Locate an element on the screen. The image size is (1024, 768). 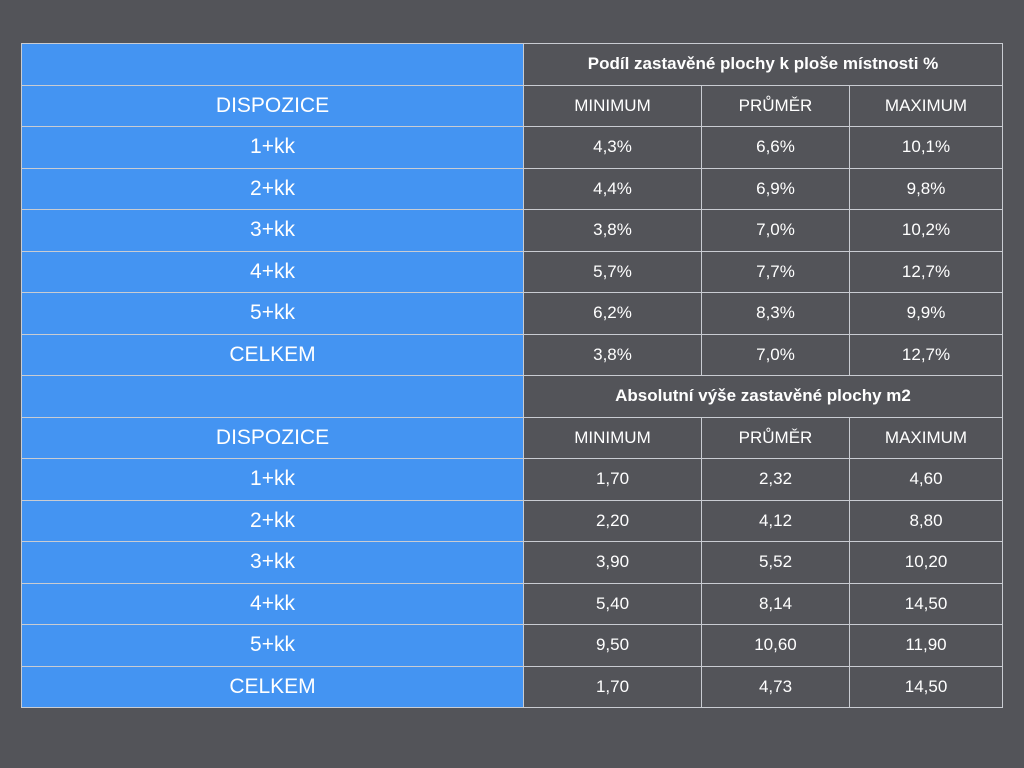
prumer-value: 4,12 is located at coordinates (775, 520).